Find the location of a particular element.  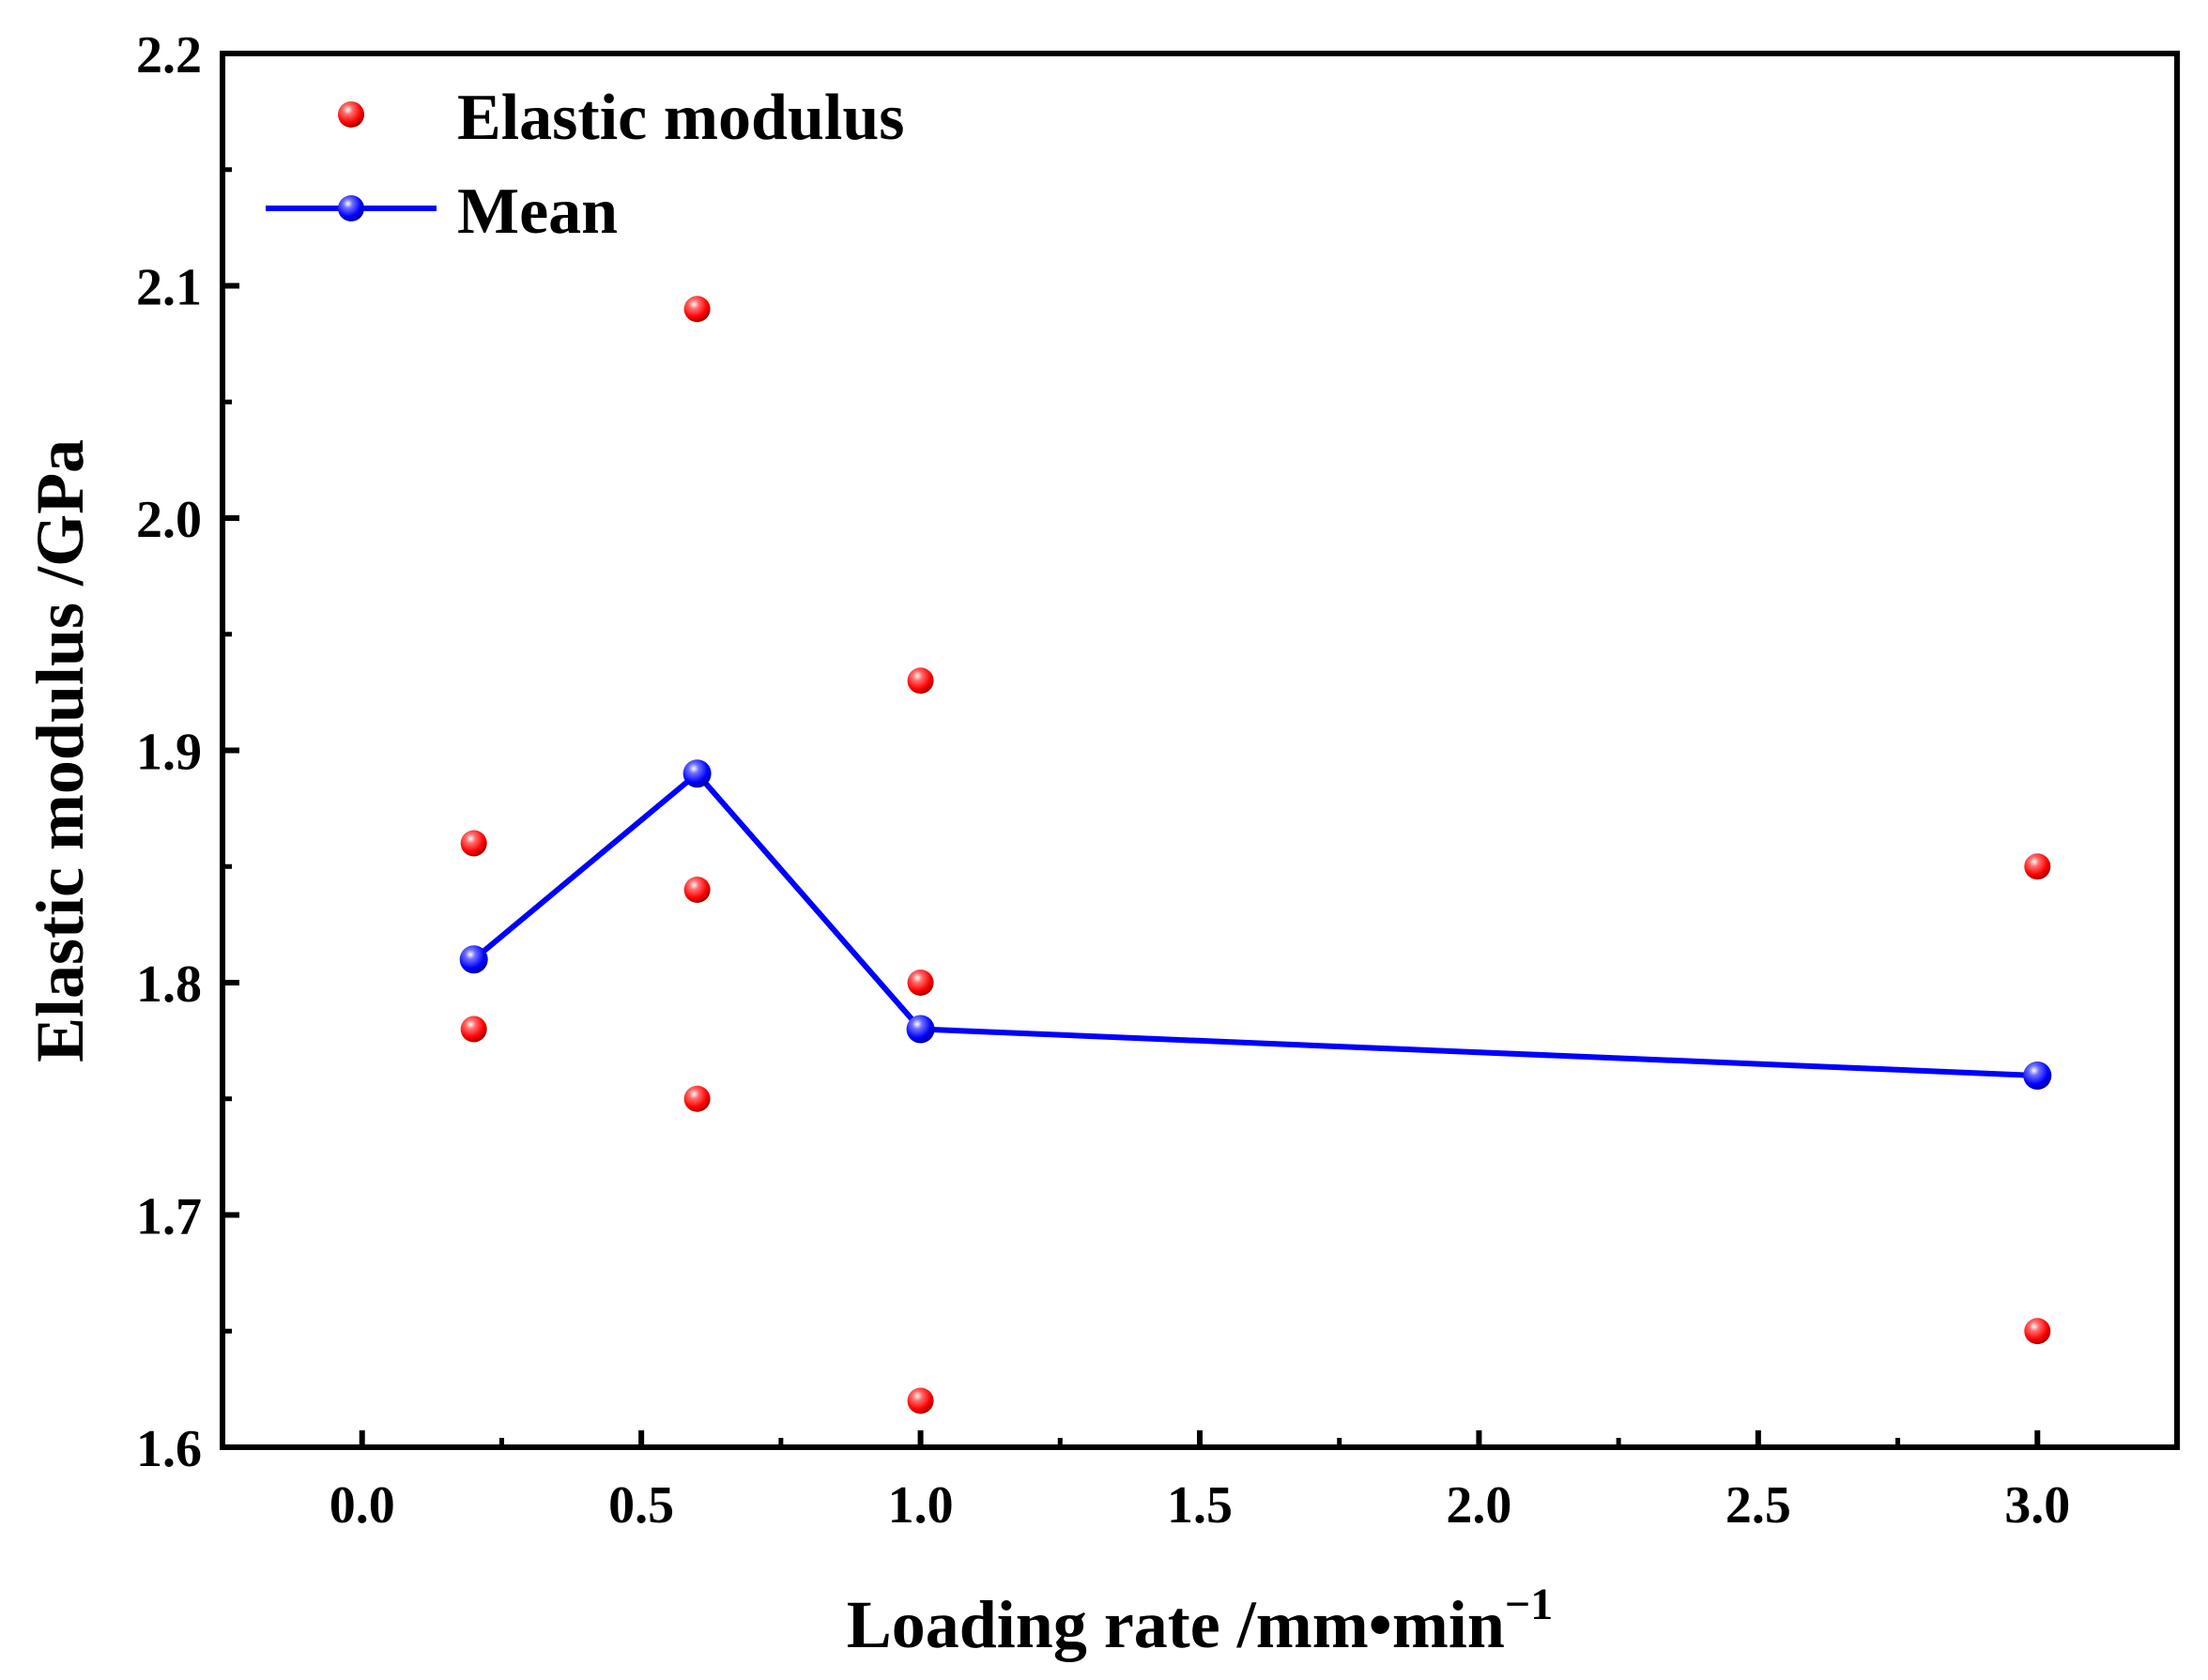

y-axis-title: Elastic modulus /GPa is located at coordinates (61, 750).